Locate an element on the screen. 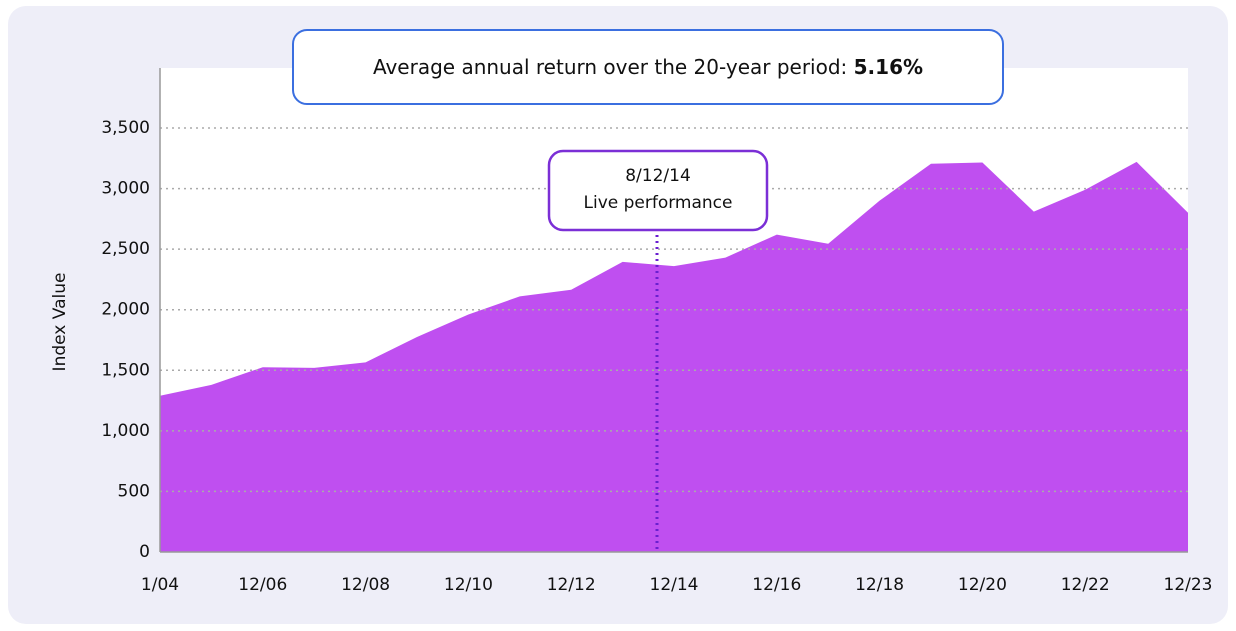 The image size is (1236, 631). annotation-text: Live performance is located at coordinates (658, 203).